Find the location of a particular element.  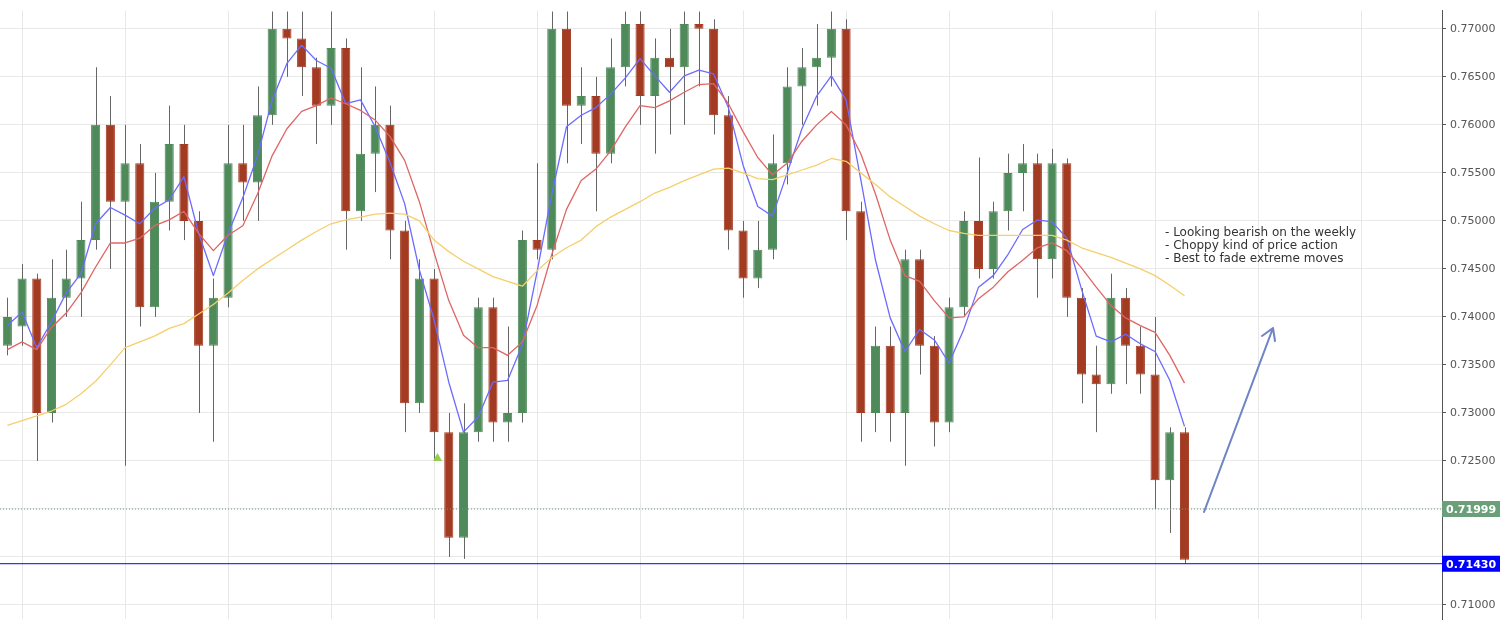

y-tick-label: 0.77000 is located at coordinates (1473, 28).